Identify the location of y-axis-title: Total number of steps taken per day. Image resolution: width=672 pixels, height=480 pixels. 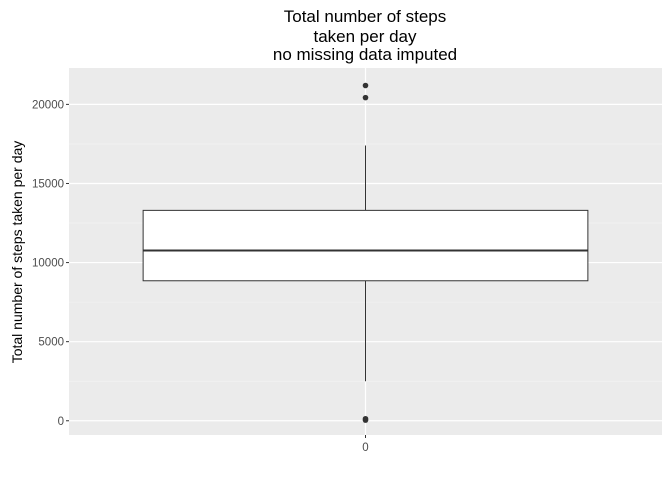
(17, 252).